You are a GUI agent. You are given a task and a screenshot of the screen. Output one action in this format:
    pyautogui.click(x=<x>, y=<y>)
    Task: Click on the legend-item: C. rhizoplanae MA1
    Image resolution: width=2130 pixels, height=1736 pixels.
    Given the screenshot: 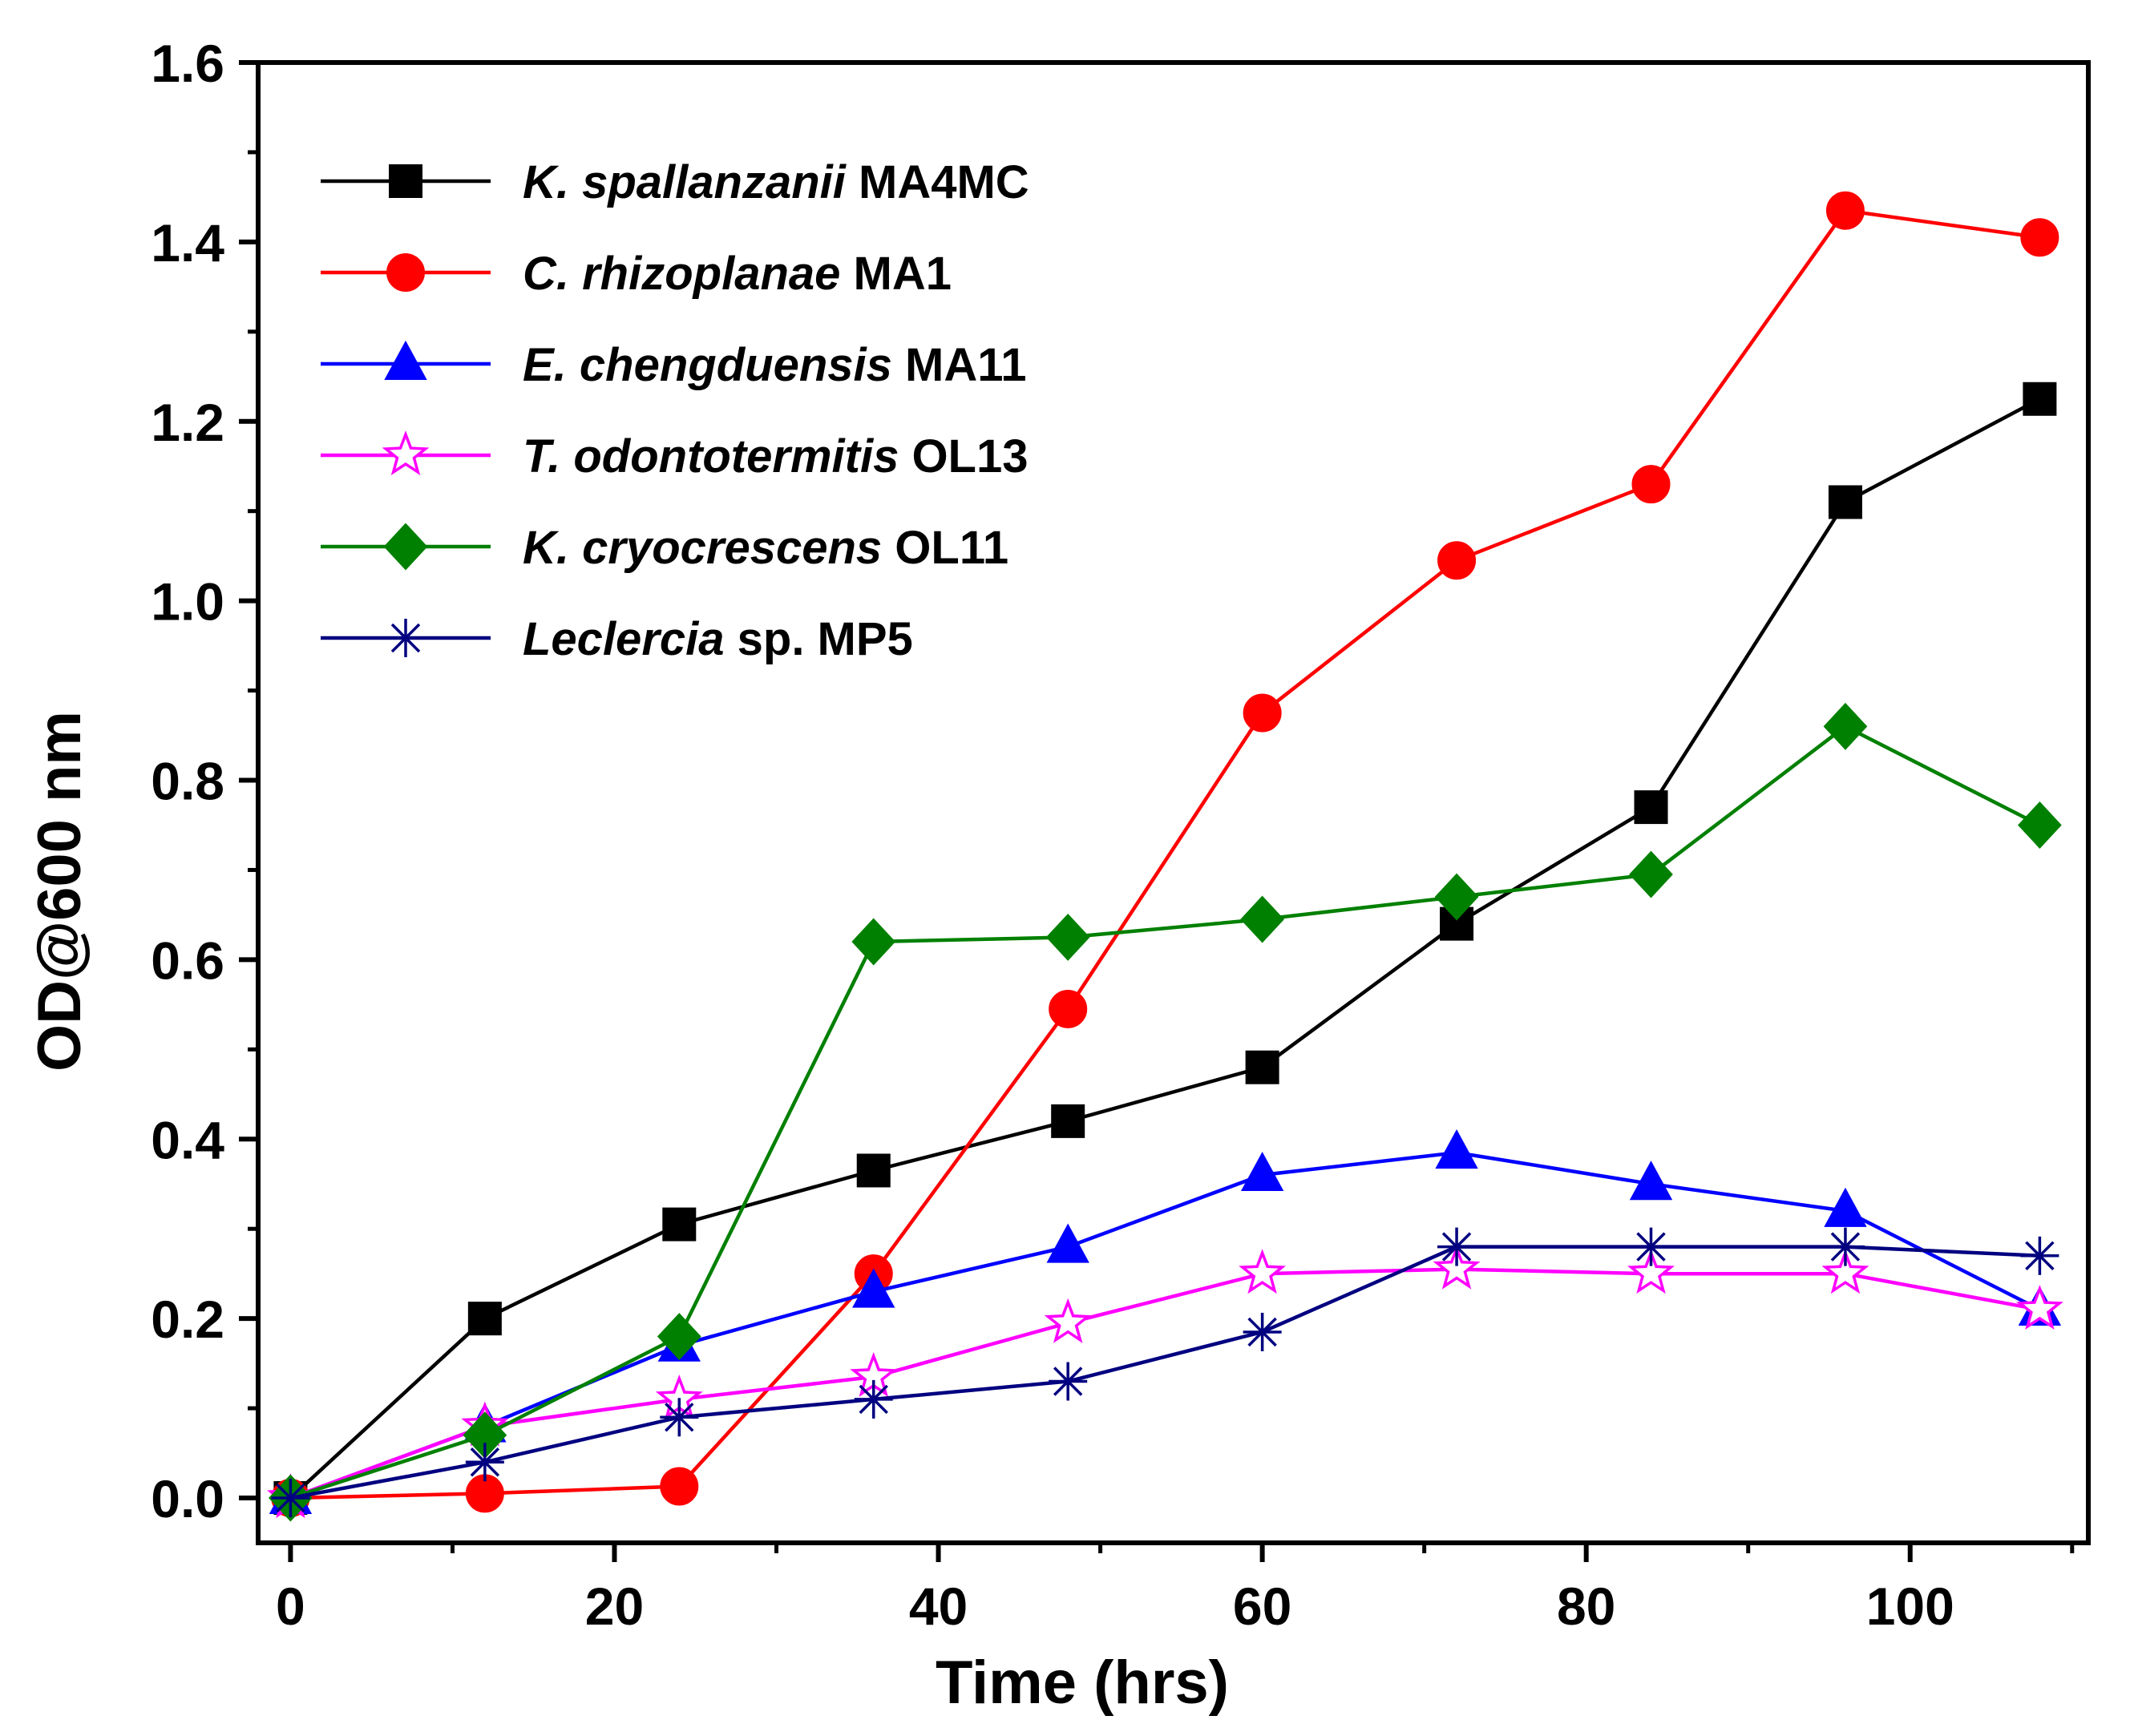 What is the action you would take?
    pyautogui.click(x=636, y=274)
    